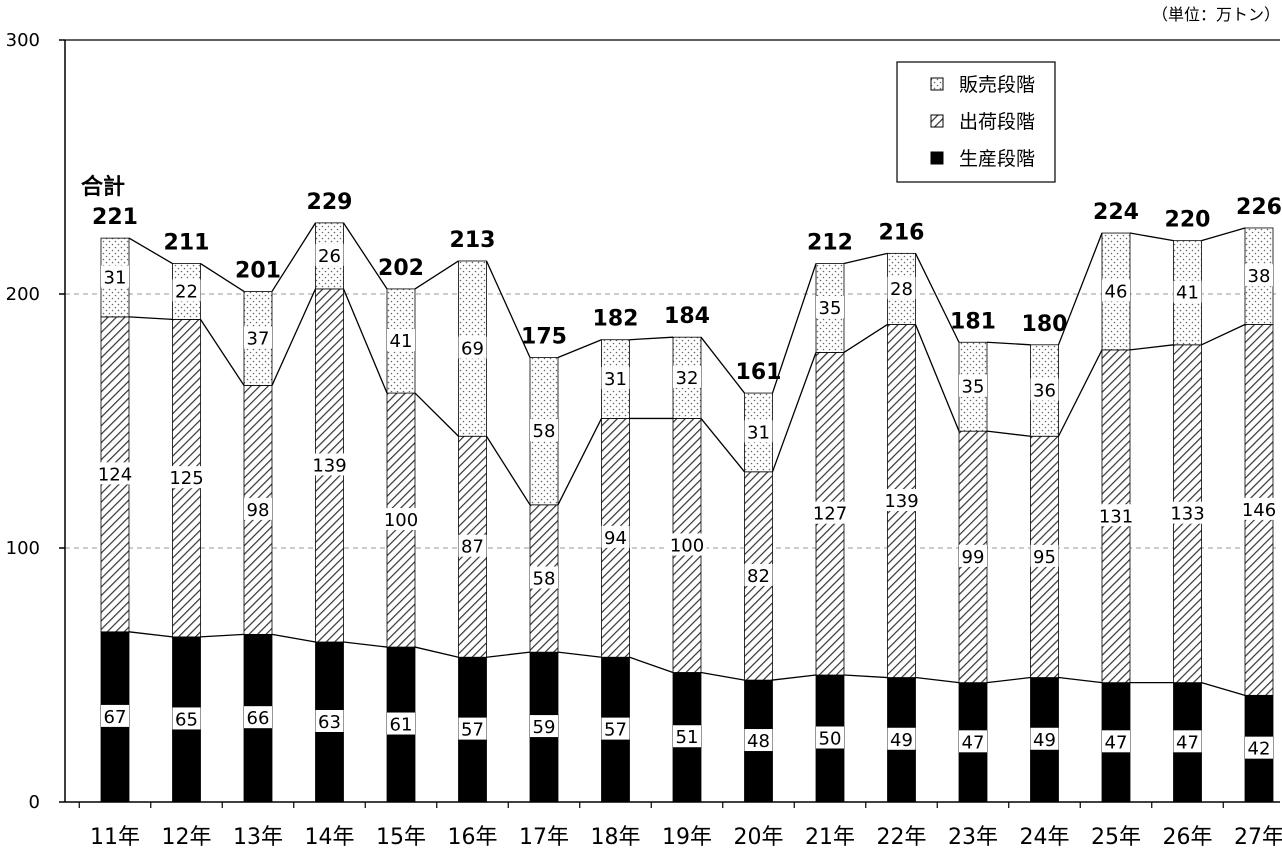 This screenshot has width=1282, height=856. Describe the element at coordinates (973, 557) in the screenshot. I see `data-label: 99` at that location.